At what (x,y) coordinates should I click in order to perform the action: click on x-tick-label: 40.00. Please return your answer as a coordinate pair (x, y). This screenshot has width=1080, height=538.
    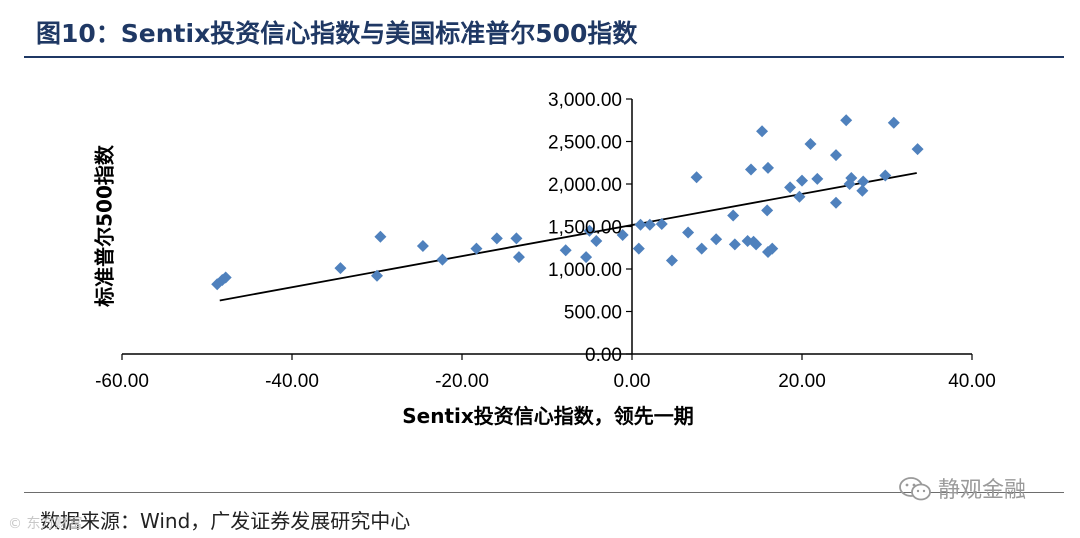
    Looking at the image, I should click on (972, 381).